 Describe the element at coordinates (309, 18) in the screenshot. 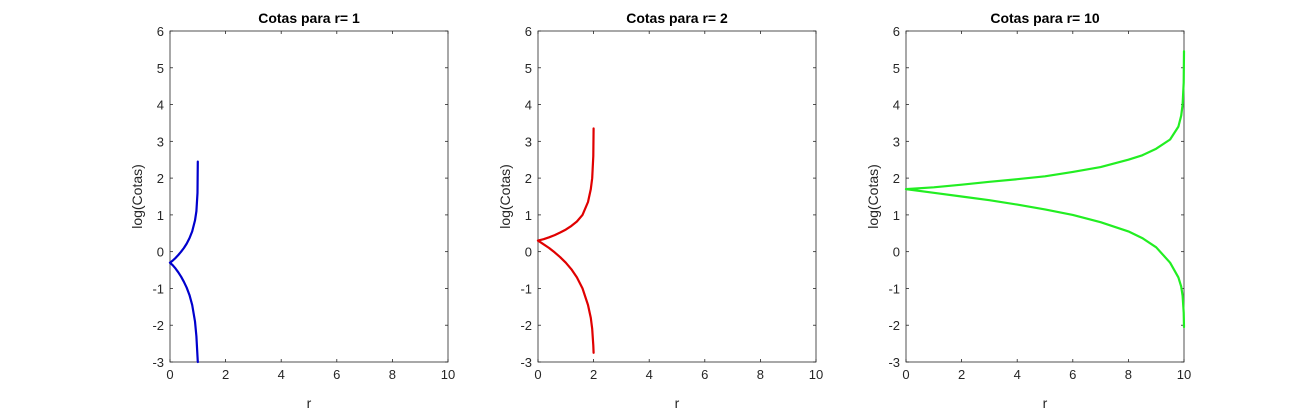

I see `chart-title: Cotas para r= 1` at that location.